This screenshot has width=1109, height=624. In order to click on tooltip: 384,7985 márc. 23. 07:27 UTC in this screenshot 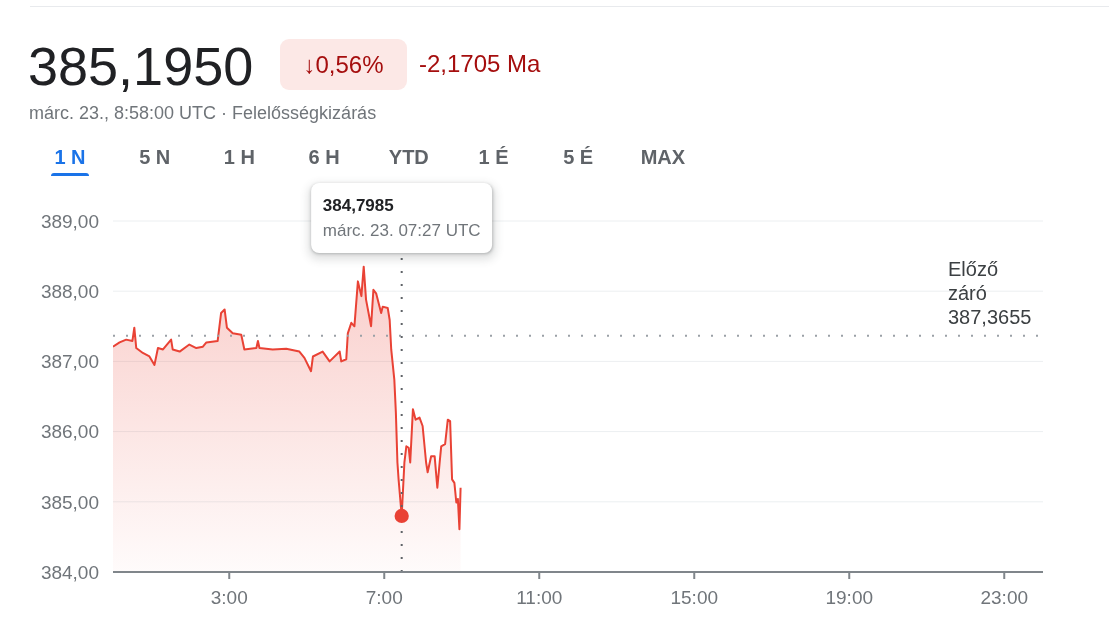, I will do `click(401, 218)`.